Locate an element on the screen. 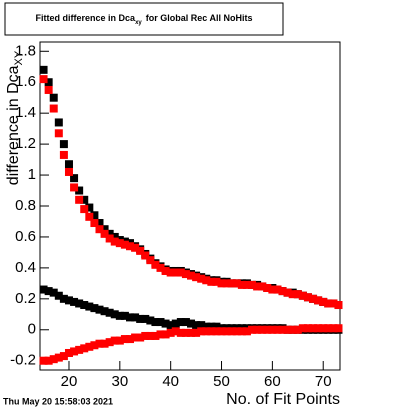  title-suffix: for Global Rec All NoHits is located at coordinates (199, 18).